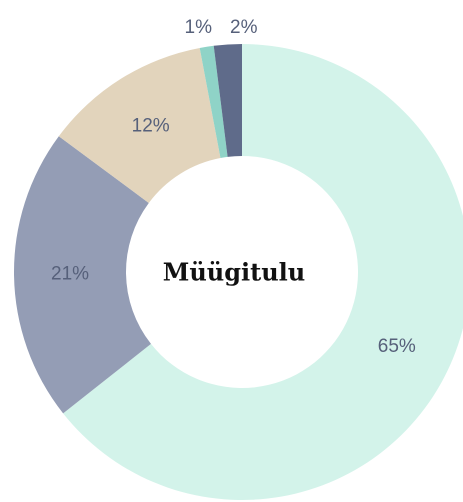 Image resolution: width=463 pixels, height=502 pixels. I want to click on chart-title: Müügitulu, so click(234, 272).